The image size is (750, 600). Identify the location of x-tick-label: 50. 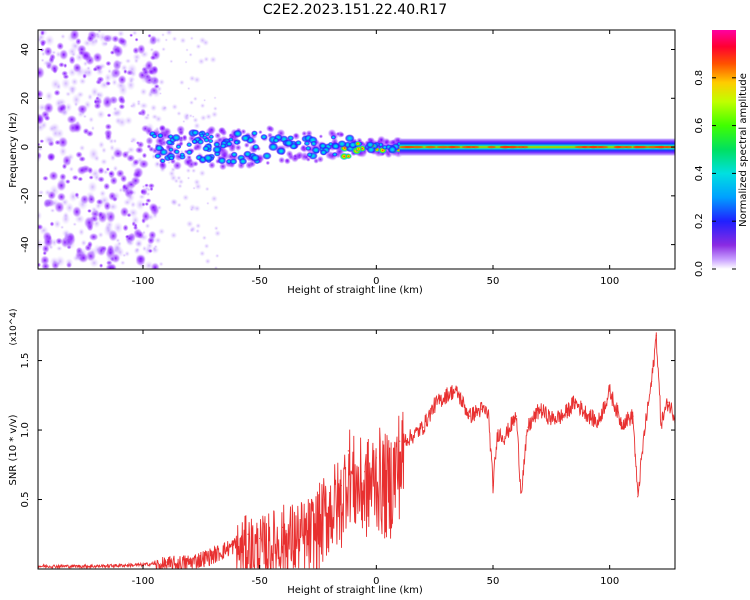
(493, 581).